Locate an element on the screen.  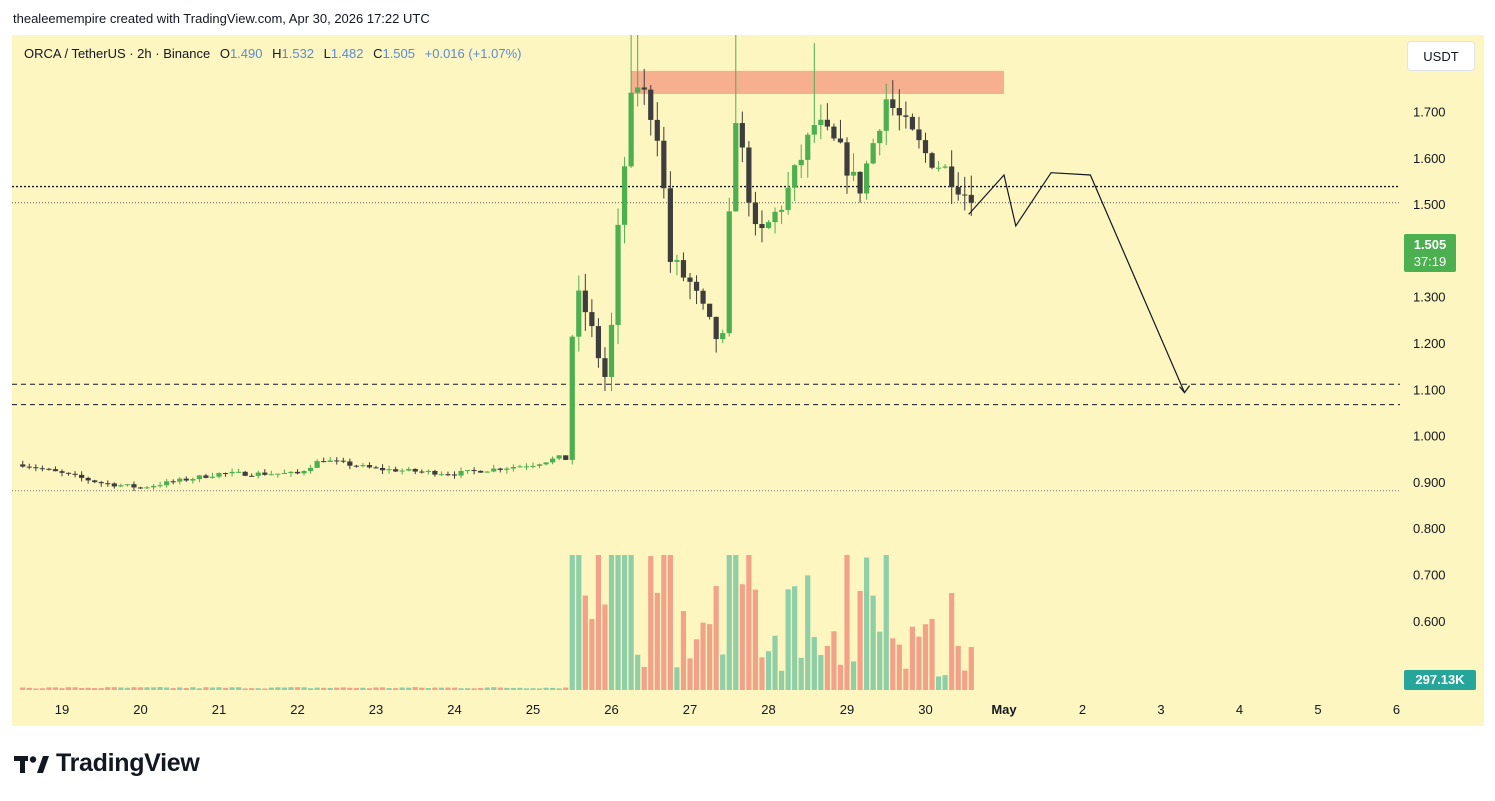
volume-tag: 297.13K is located at coordinates (1440, 680).